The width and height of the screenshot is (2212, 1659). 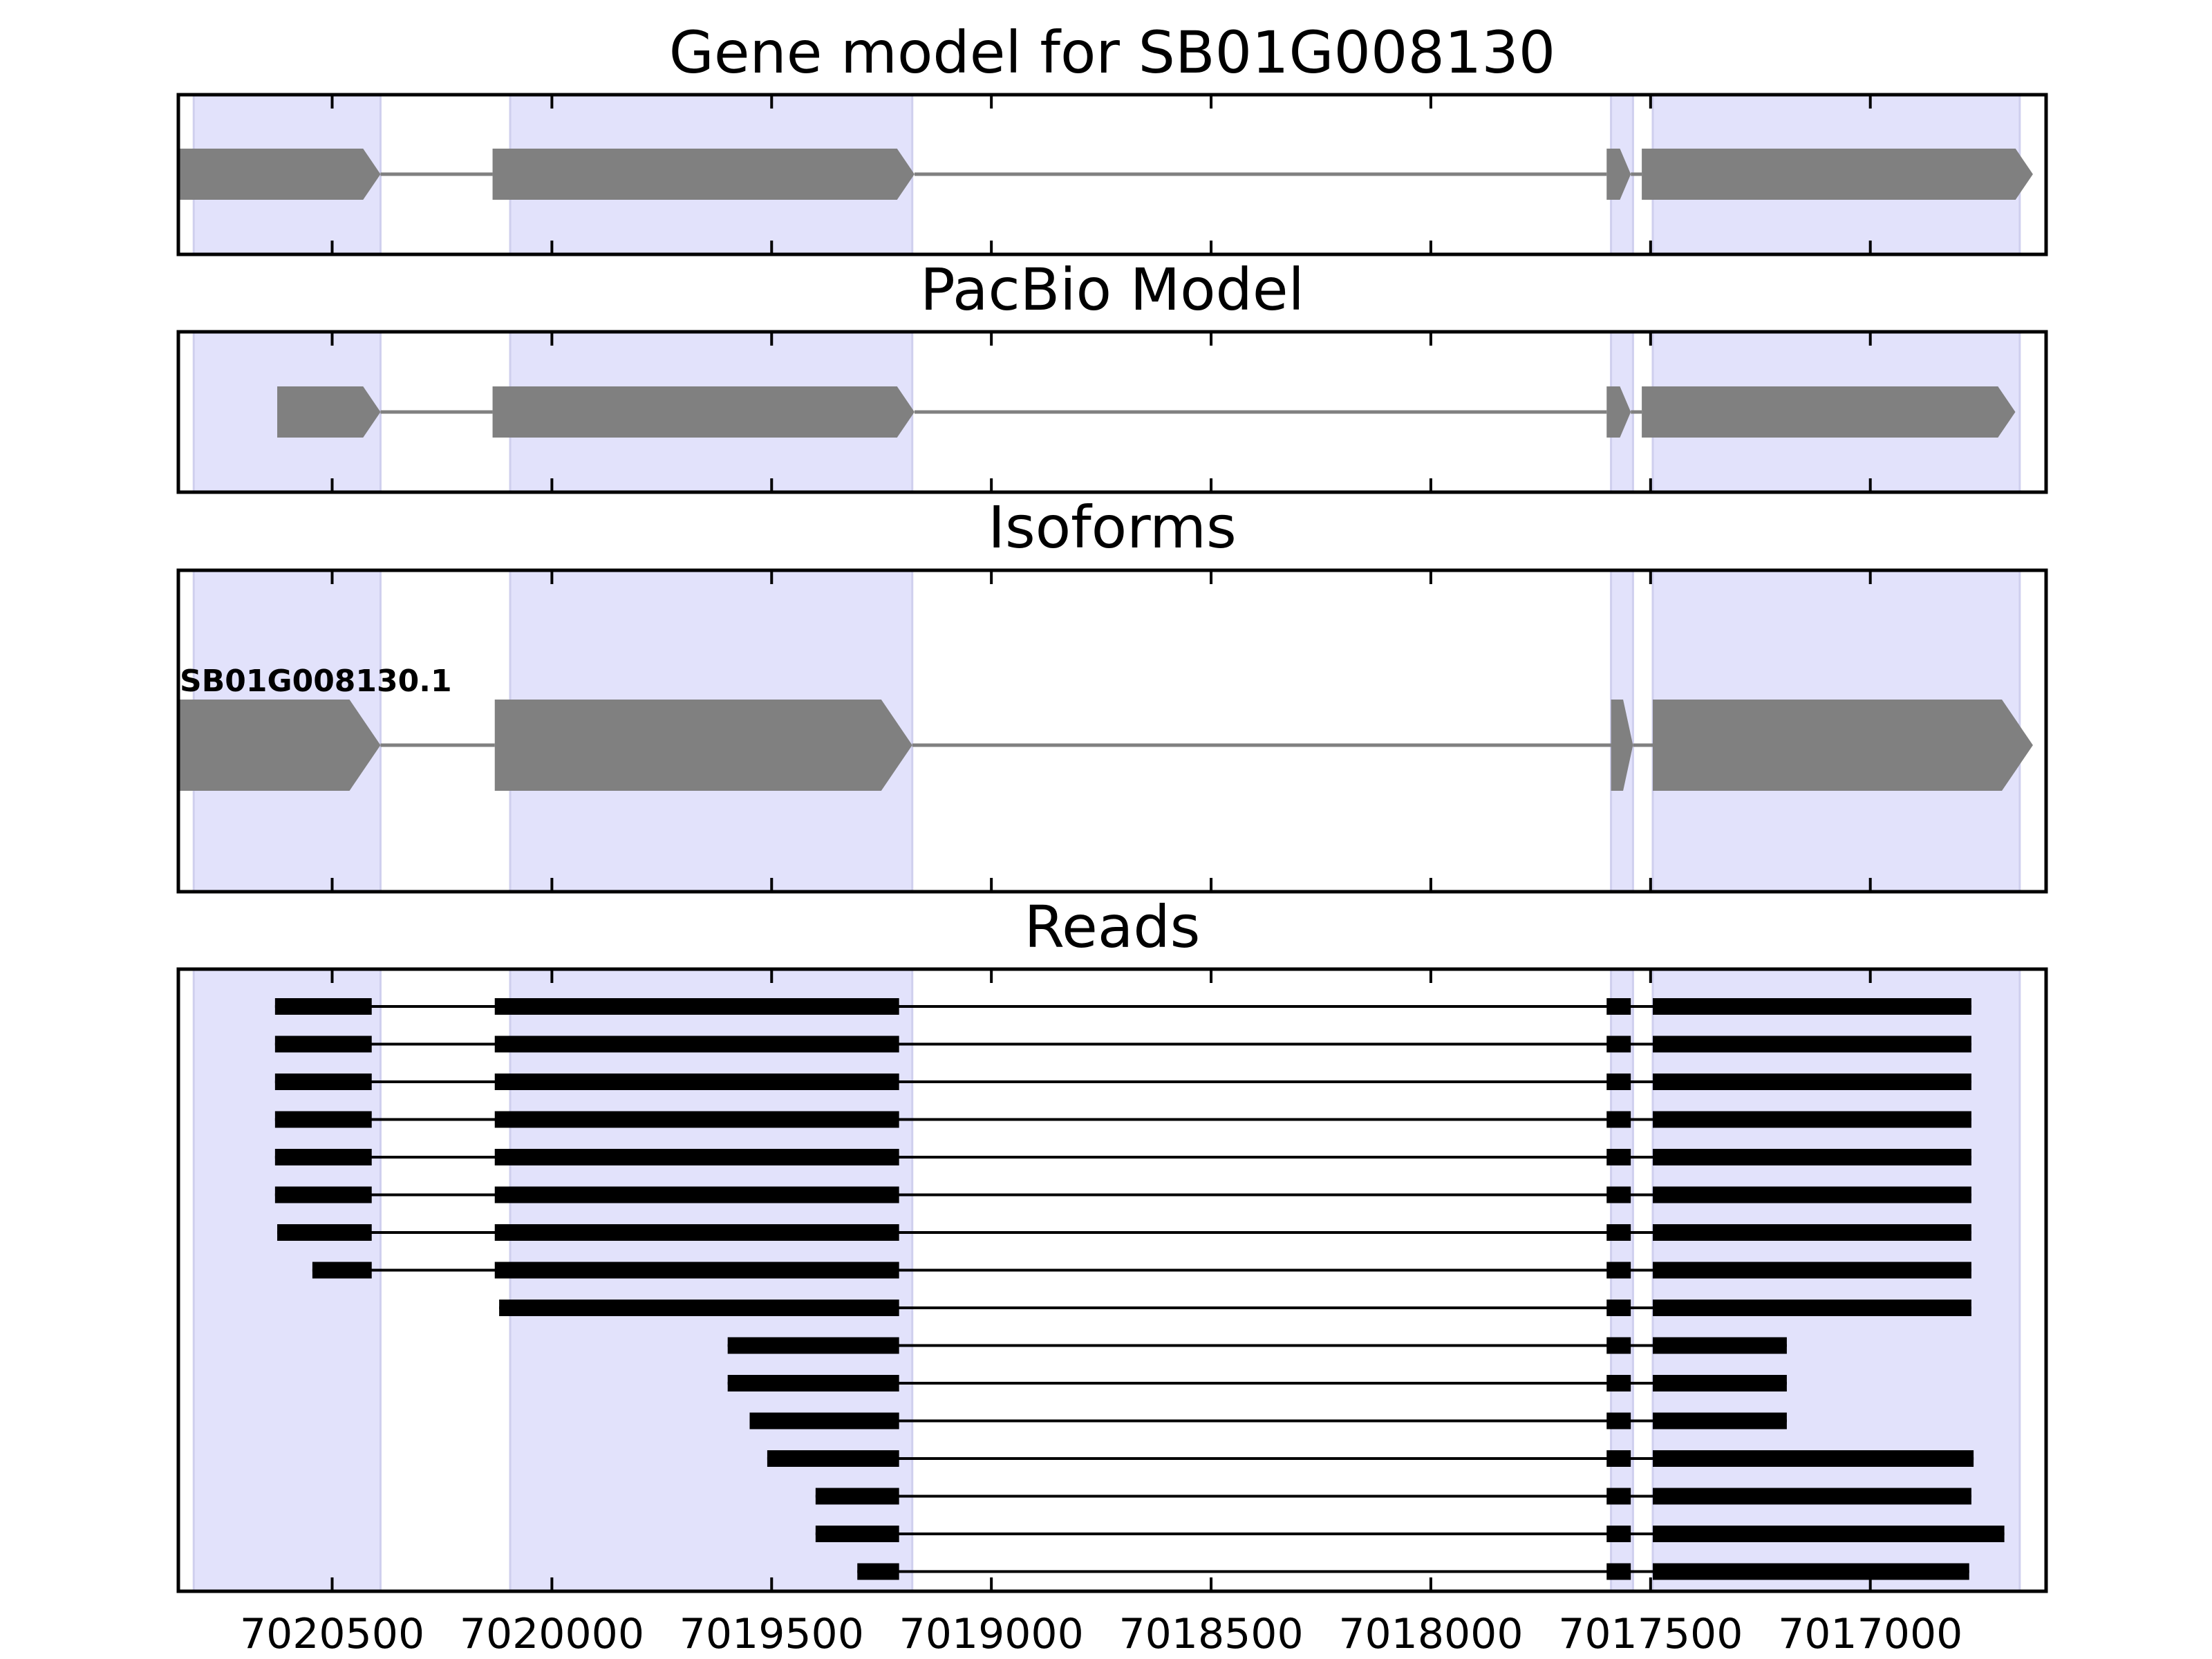 I want to click on panel-gene-model: Gene model for SB01G008130, so click(x=1112, y=138).